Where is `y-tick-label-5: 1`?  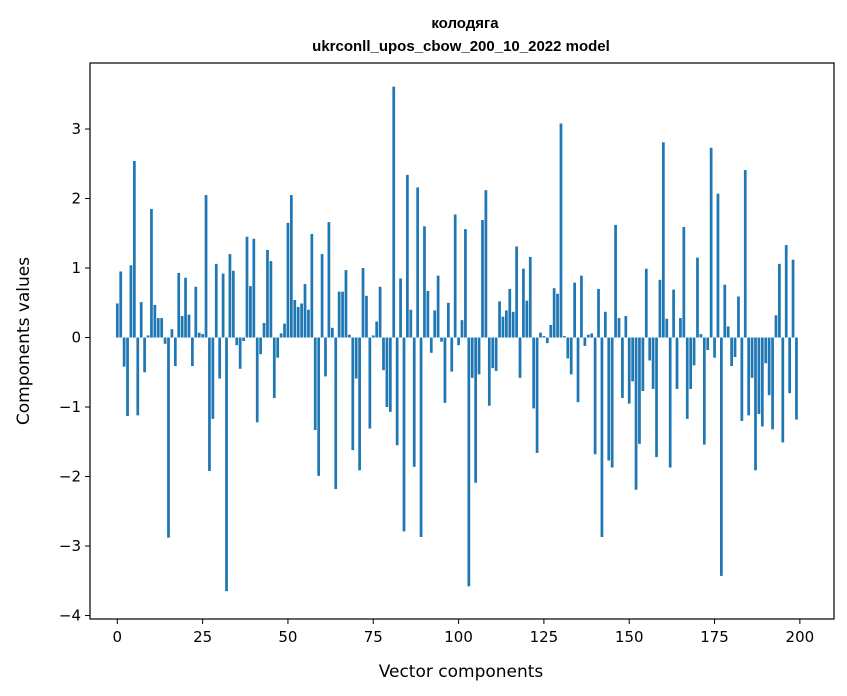
y-tick-label-5: 1 is located at coordinates (76, 268).